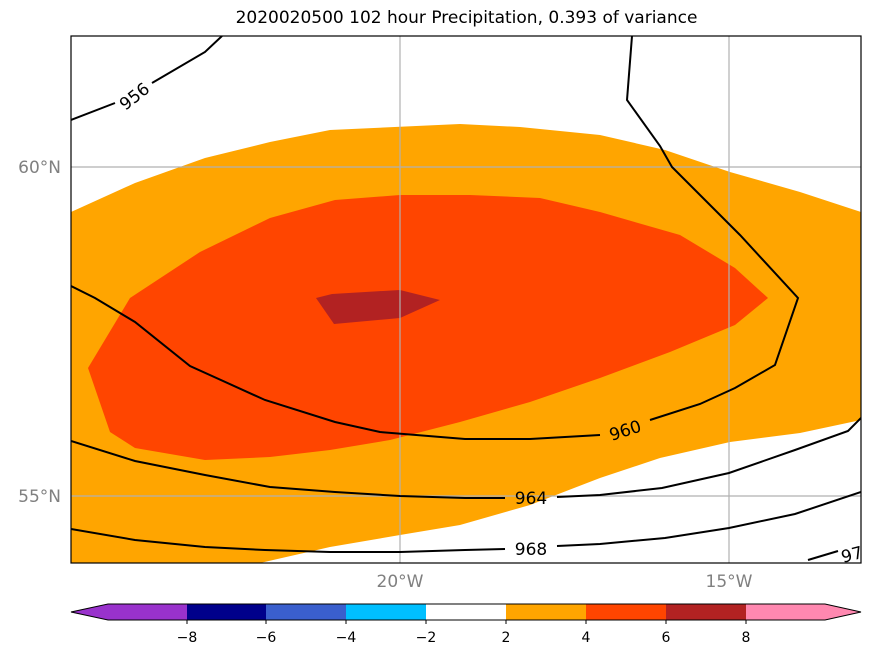 The height and width of the screenshot is (660, 873). What do you see at coordinates (531, 499) in the screenshot?
I see `contour-label-964: 964` at bounding box center [531, 499].